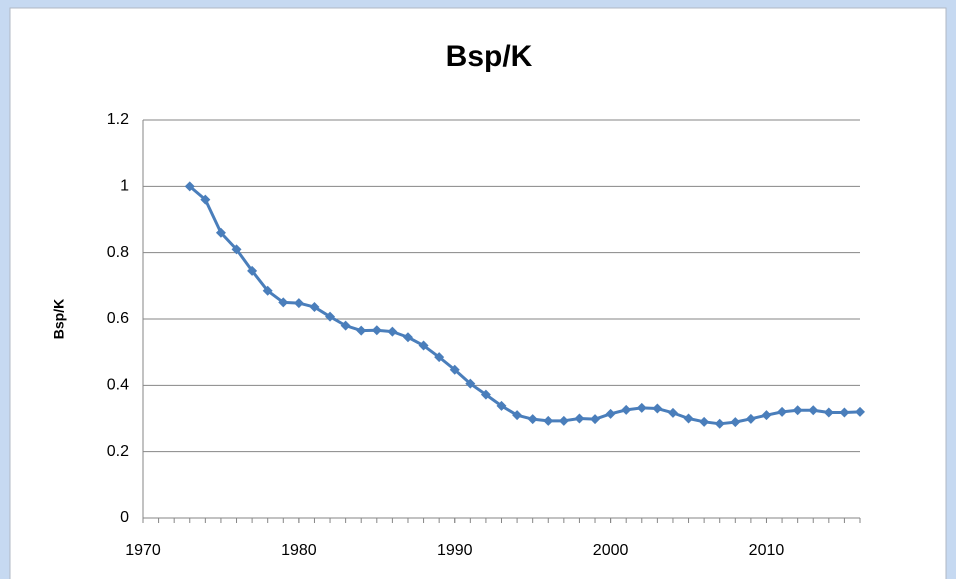  What do you see at coordinates (118, 119) in the screenshot?
I see `y-tick-label: 1.2` at bounding box center [118, 119].